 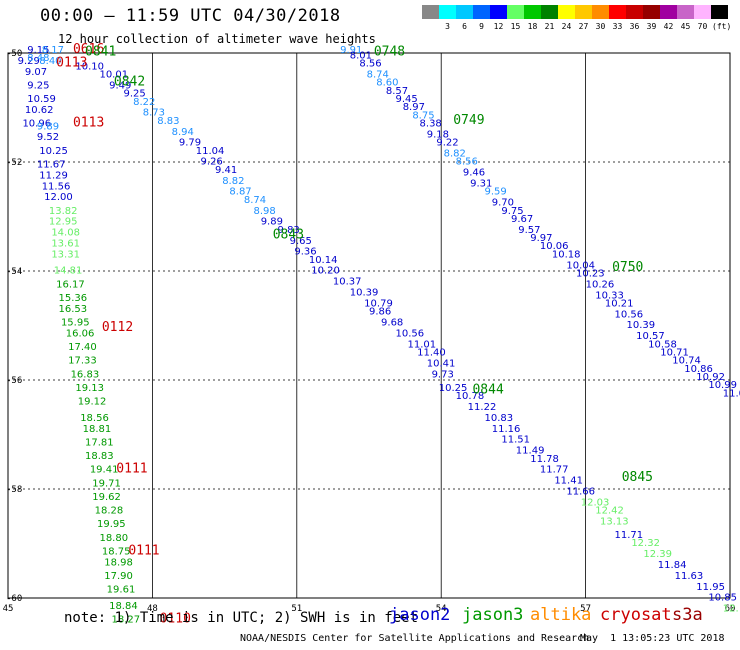 I want to click on x-tick-label: 54, so click(x=441, y=609).